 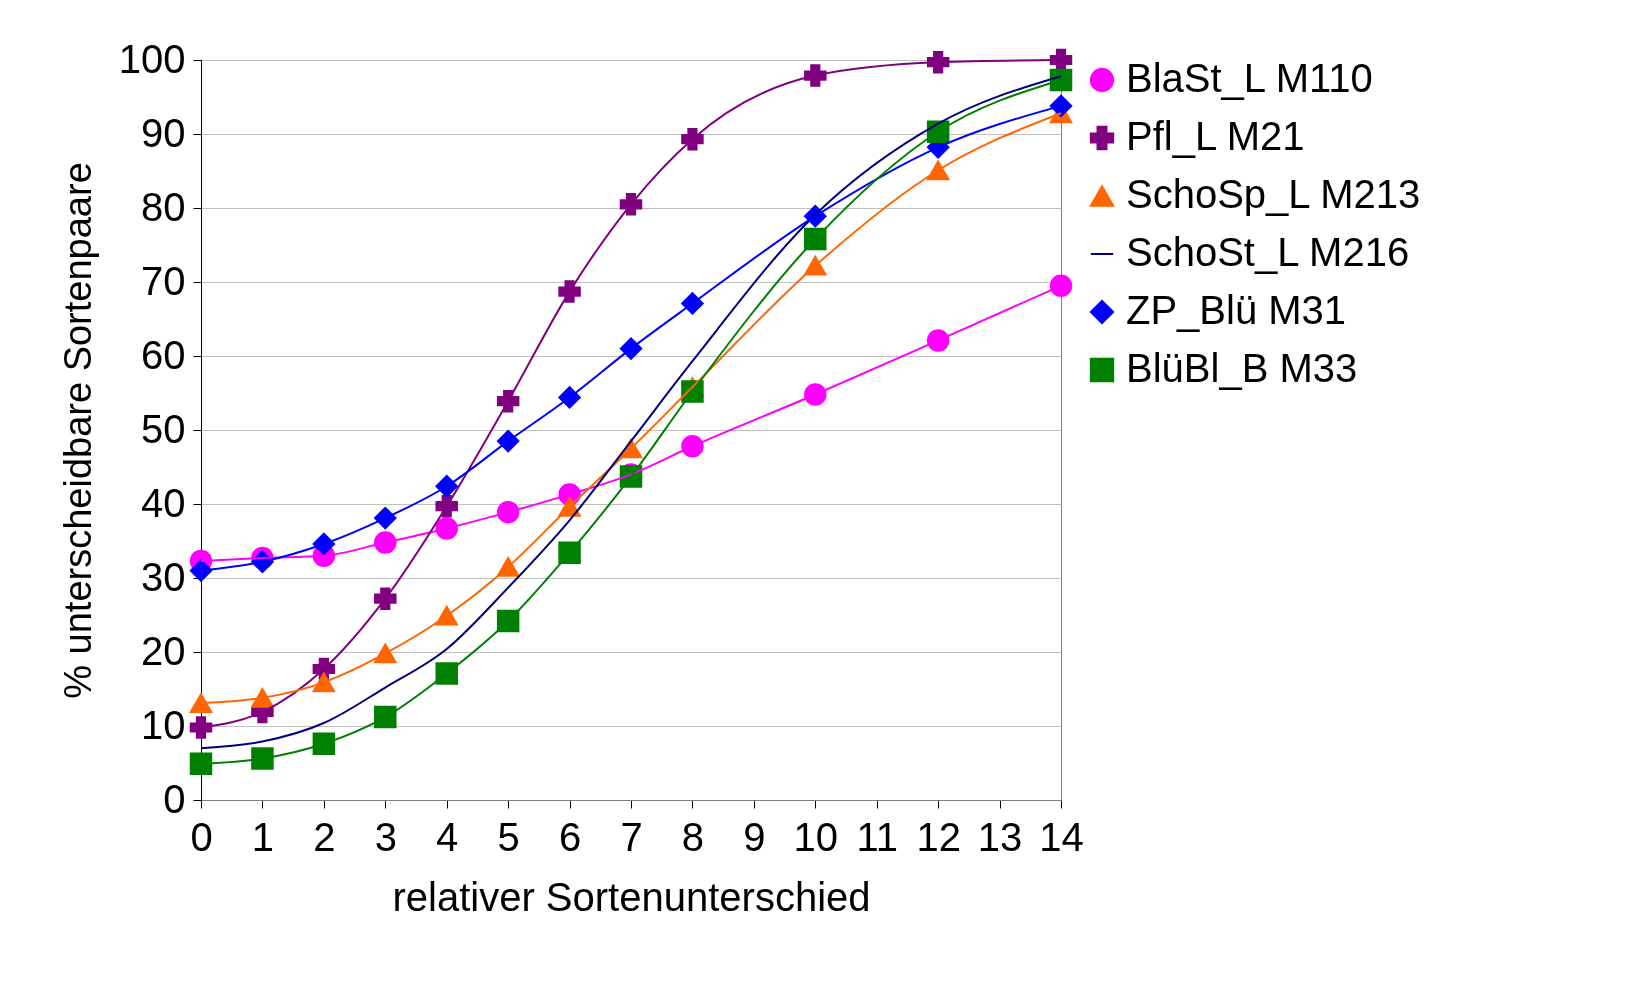 What do you see at coordinates (163, 206) in the screenshot?
I see `y-tick-label: 80` at bounding box center [163, 206].